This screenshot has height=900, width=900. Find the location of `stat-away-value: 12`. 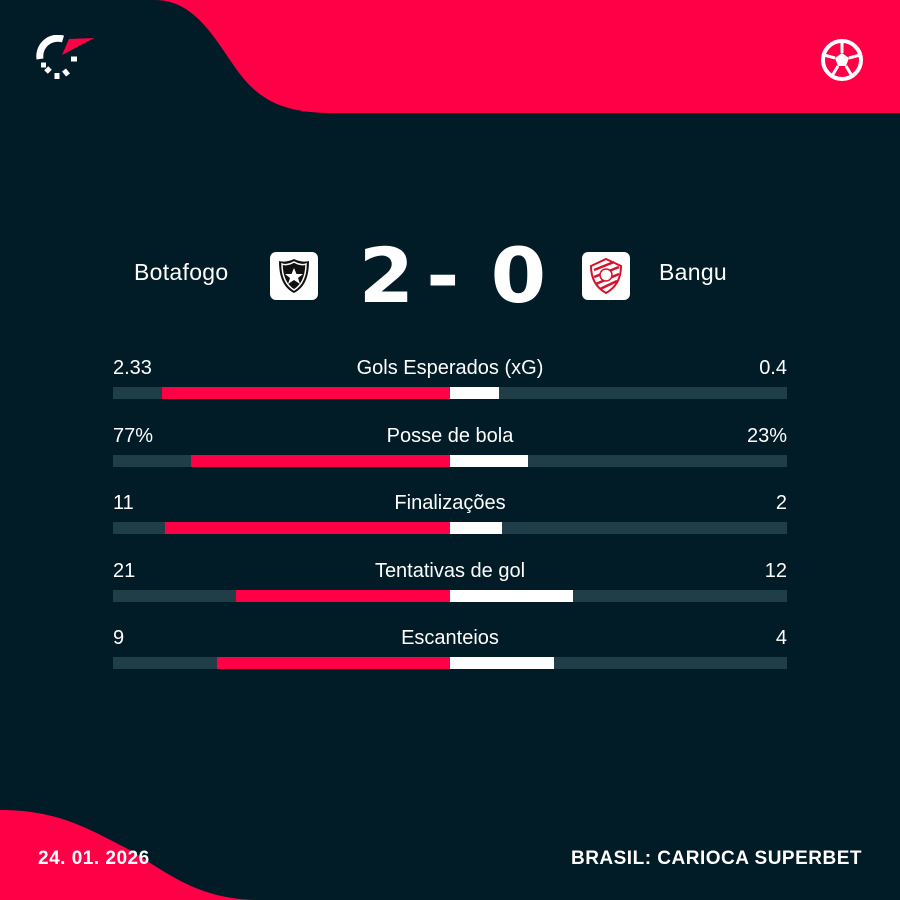

stat-away-value: 12 is located at coordinates (775, 570).